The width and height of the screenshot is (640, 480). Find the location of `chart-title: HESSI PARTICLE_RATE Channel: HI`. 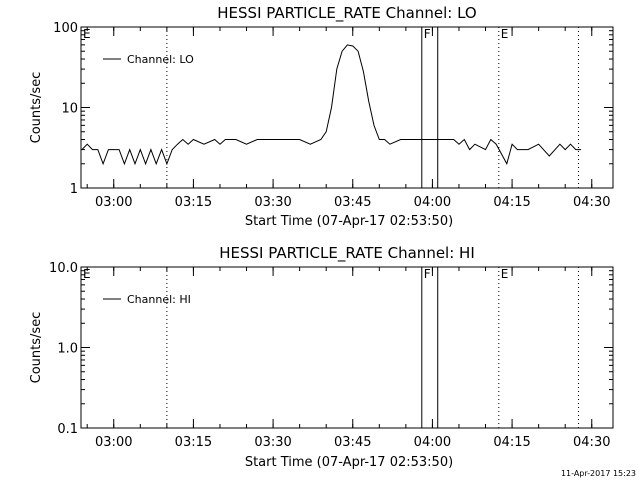

chart-title: HESSI PARTICLE_RATE Channel: HI is located at coordinates (347, 253).